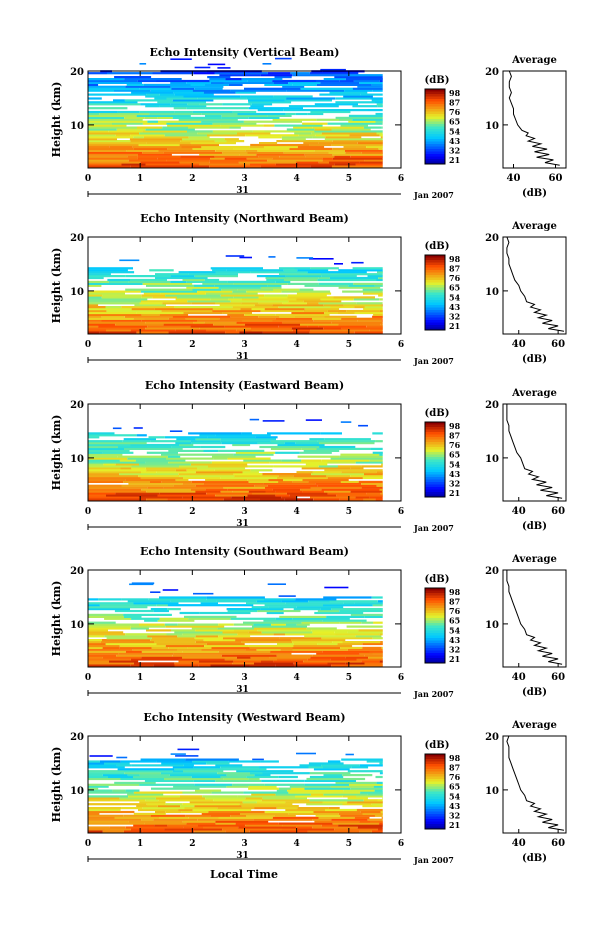 This screenshot has height=929, width=616. I want to click on average-x-tick-label: 60, so click(558, 677).